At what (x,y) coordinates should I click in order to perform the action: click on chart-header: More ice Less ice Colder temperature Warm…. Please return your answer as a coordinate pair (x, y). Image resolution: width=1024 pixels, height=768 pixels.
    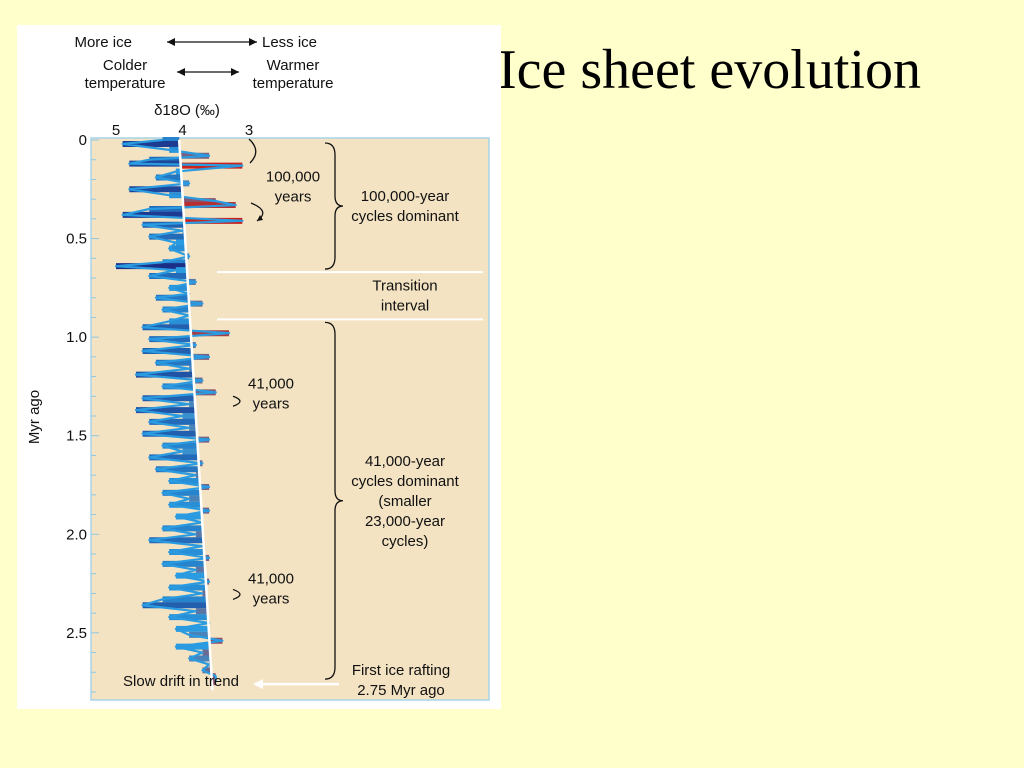
    Looking at the image, I should click on (203, 76).